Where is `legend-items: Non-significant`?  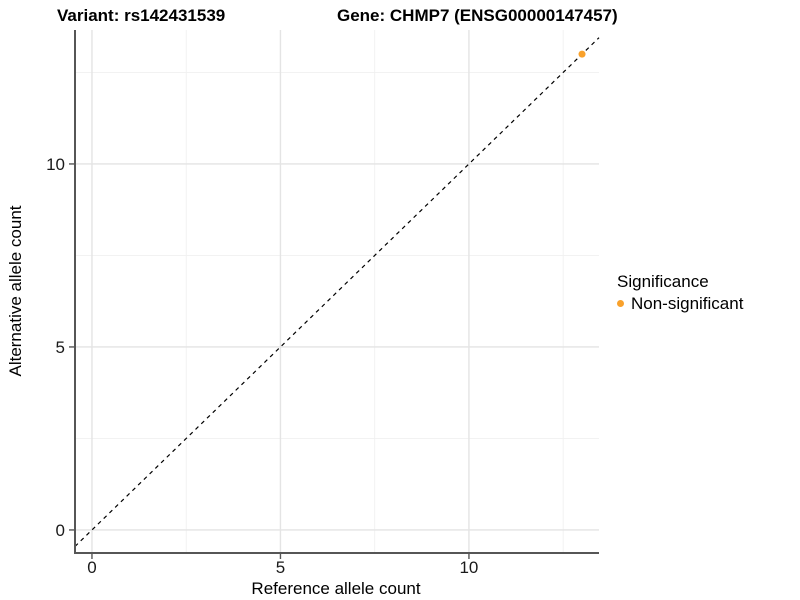 legend-items: Non-significant is located at coordinates (680, 303).